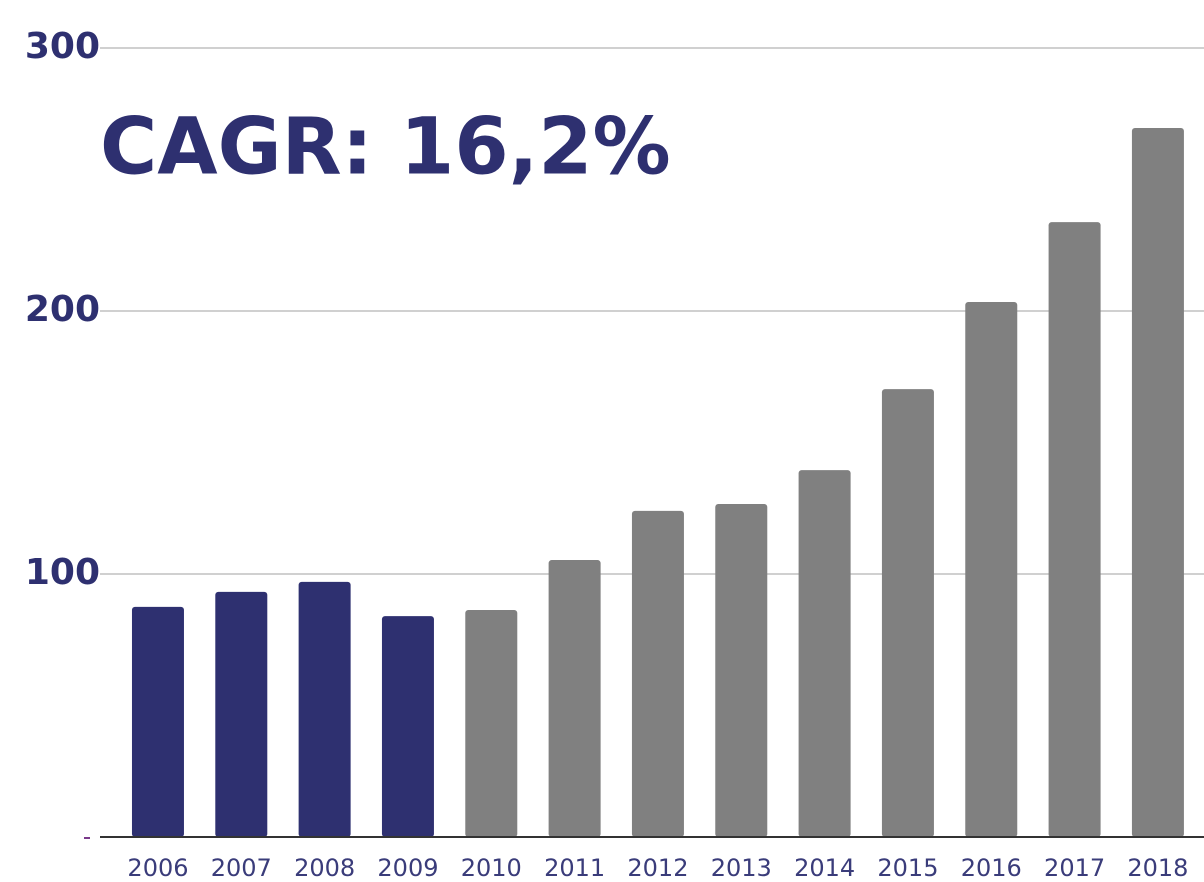 The image size is (1204, 882). I want to click on x-tick-label: 2009, so click(407, 868).